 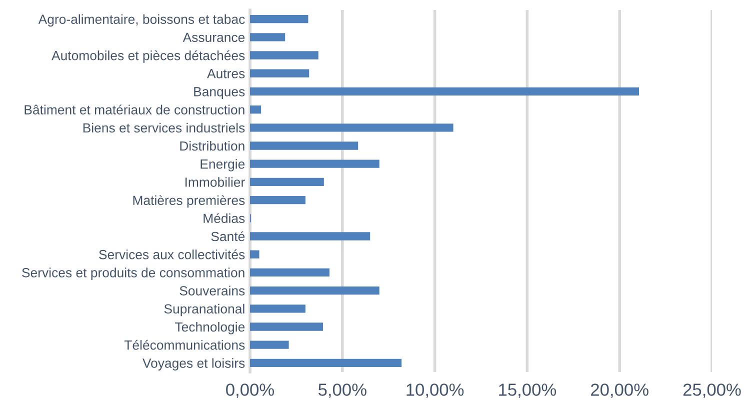 I want to click on y-tick-label: Autres, so click(x=226, y=73).